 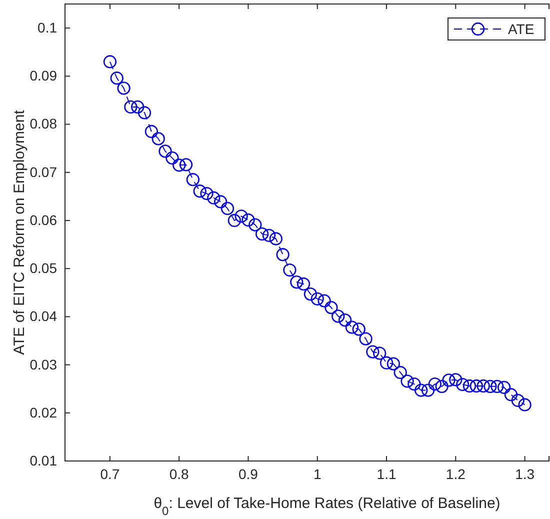 I want to click on y-tick-label: 0.01, so click(x=44, y=460).